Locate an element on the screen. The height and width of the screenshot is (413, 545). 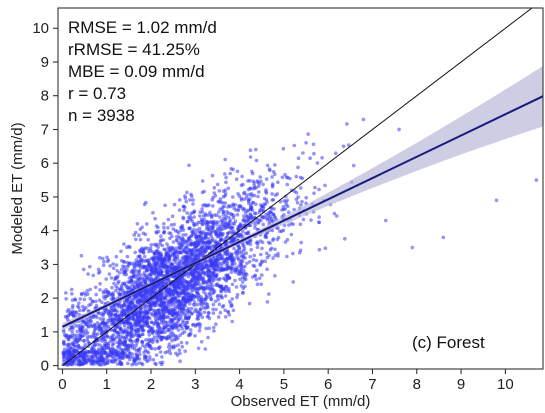
x-tick-label: 5 is located at coordinates (284, 384).